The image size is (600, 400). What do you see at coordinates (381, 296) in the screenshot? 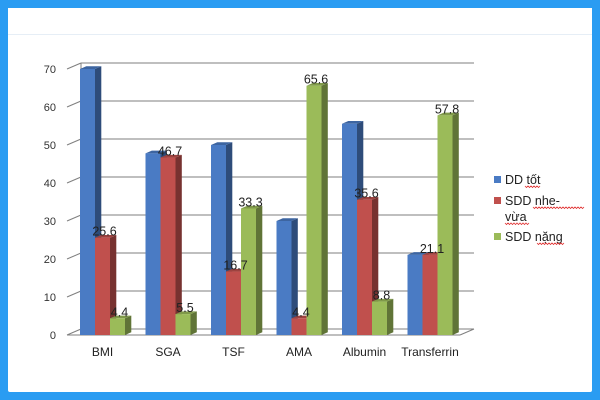
I see `data-label: 8.8` at bounding box center [381, 296].